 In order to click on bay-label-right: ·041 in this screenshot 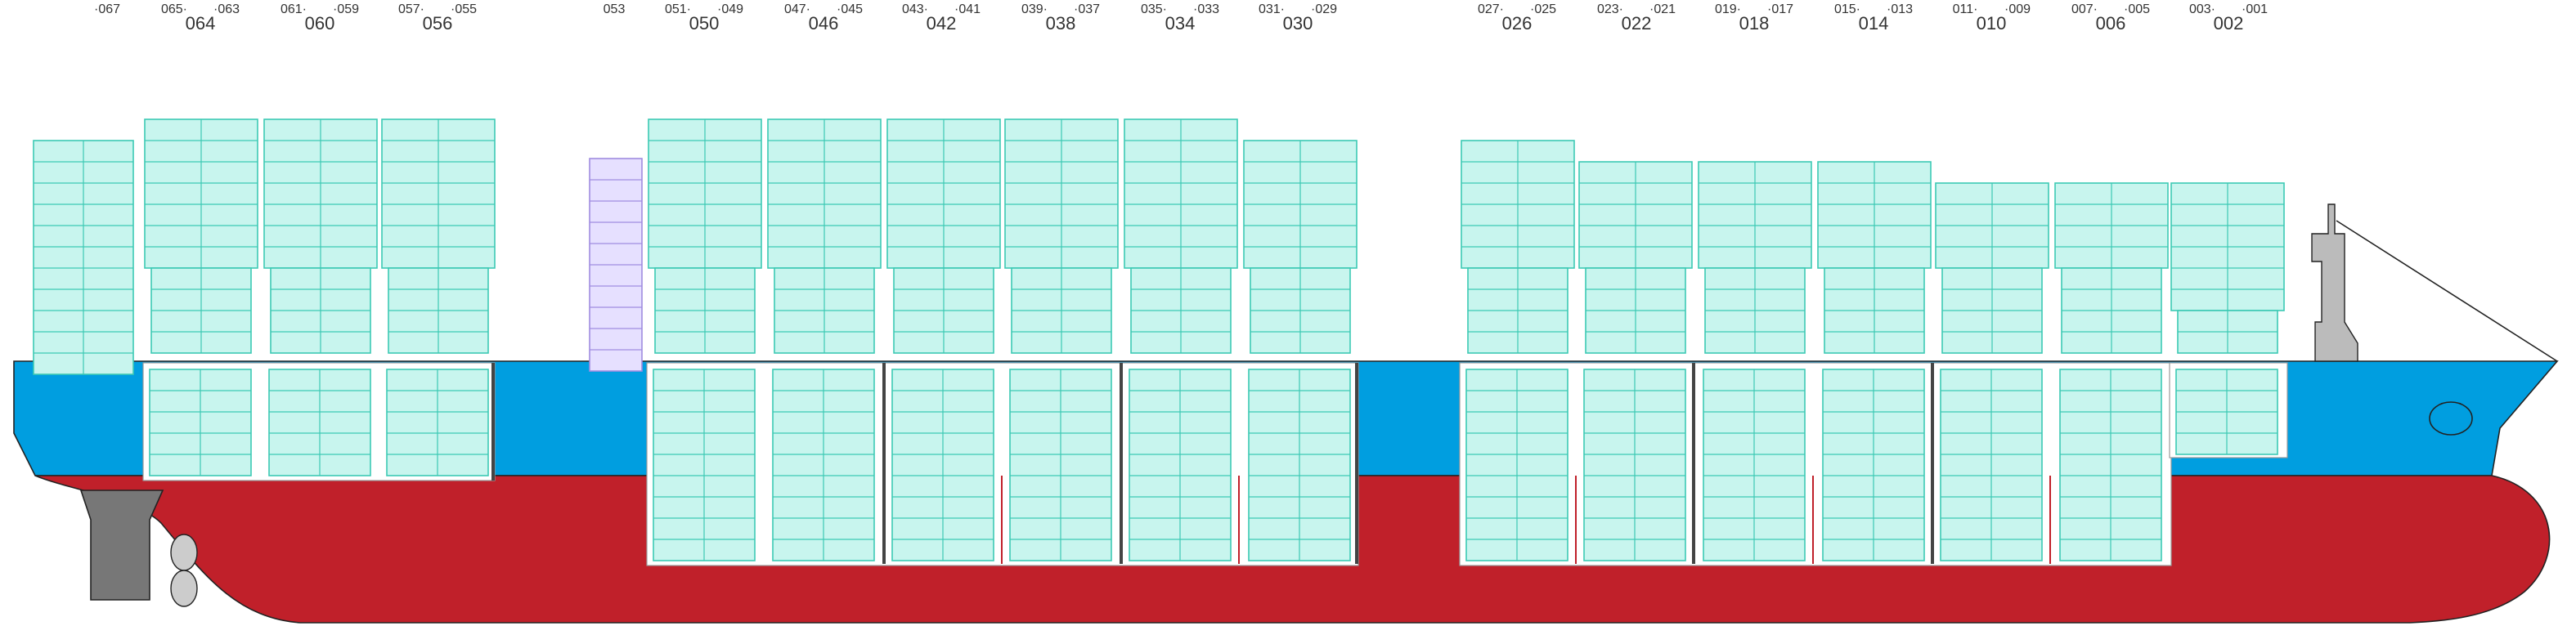, I will do `click(967, 9)`.